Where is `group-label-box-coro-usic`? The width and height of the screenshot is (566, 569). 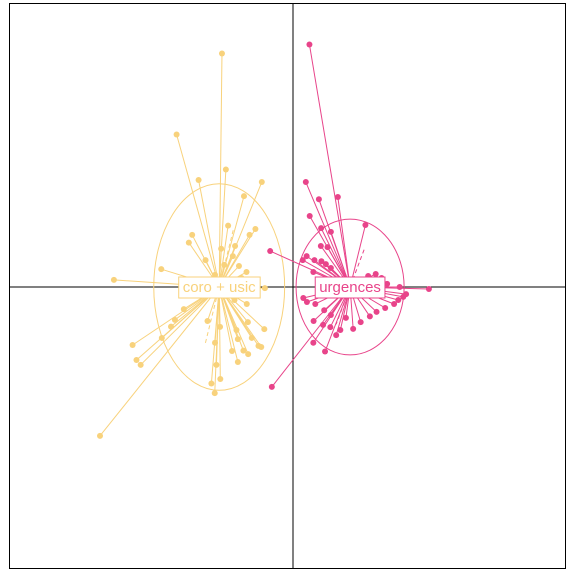 group-label-box-coro-usic is located at coordinates (219, 287).